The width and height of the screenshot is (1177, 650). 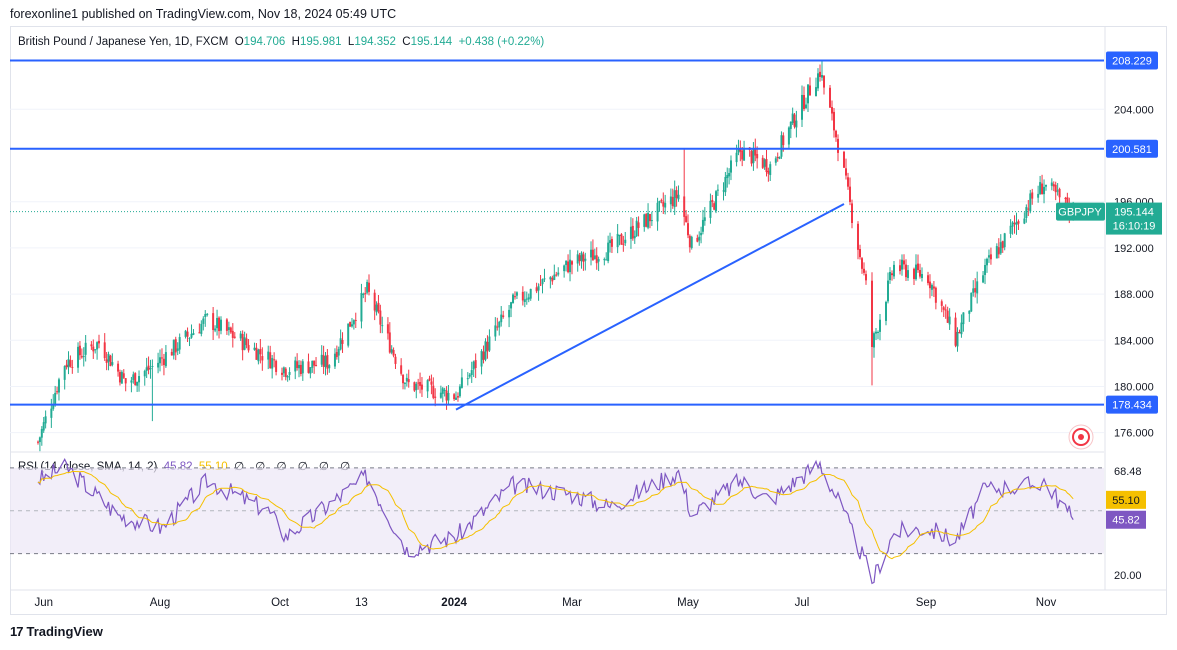 What do you see at coordinates (1128, 472) in the screenshot?
I see `rsi-tick-label: 68.48` at bounding box center [1128, 472].